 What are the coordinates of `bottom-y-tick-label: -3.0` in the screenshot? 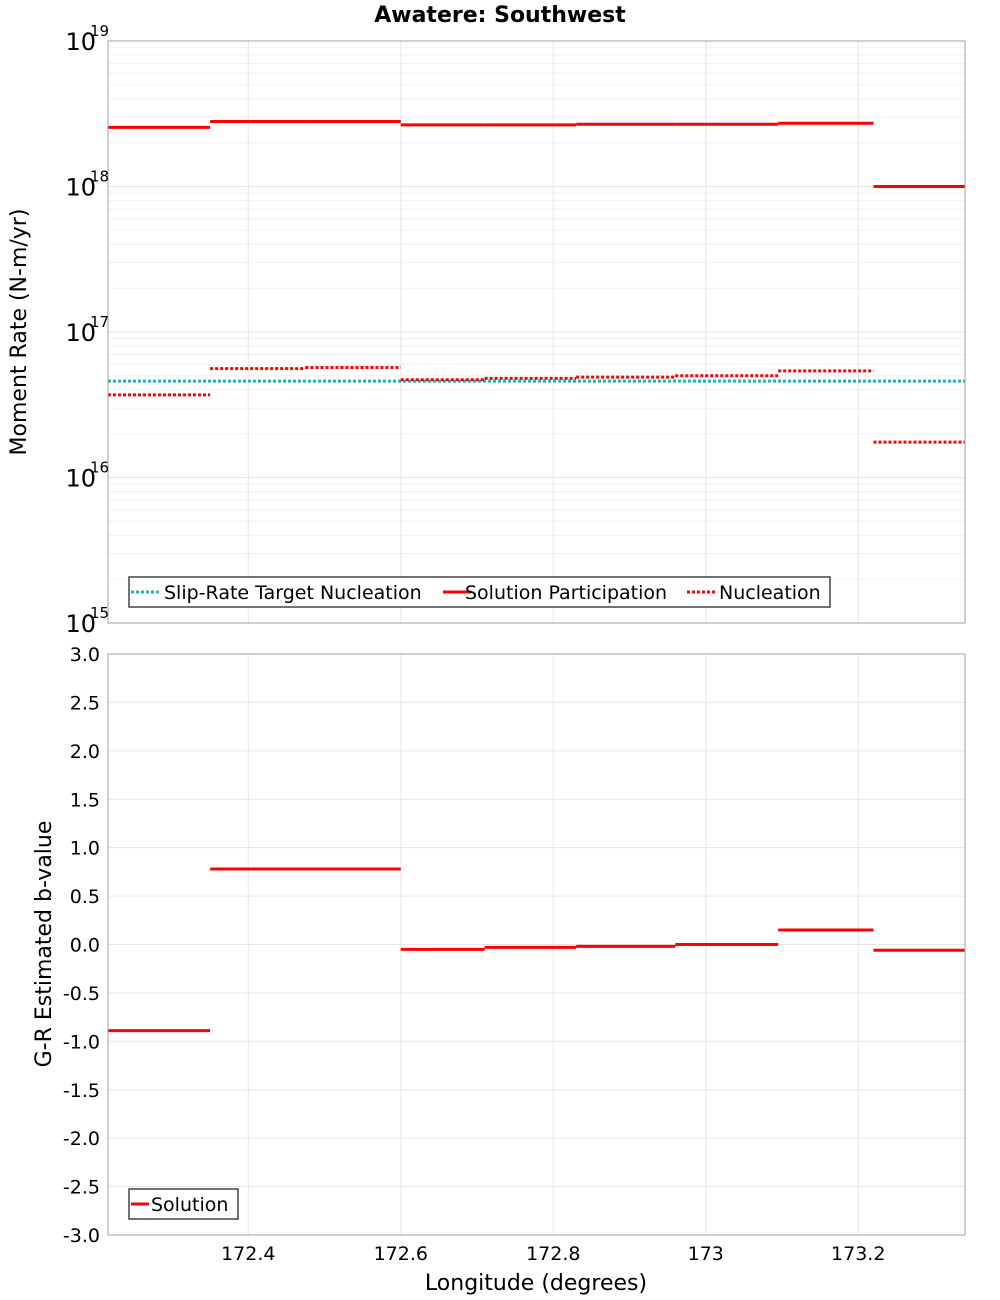 It's located at (81, 1236).